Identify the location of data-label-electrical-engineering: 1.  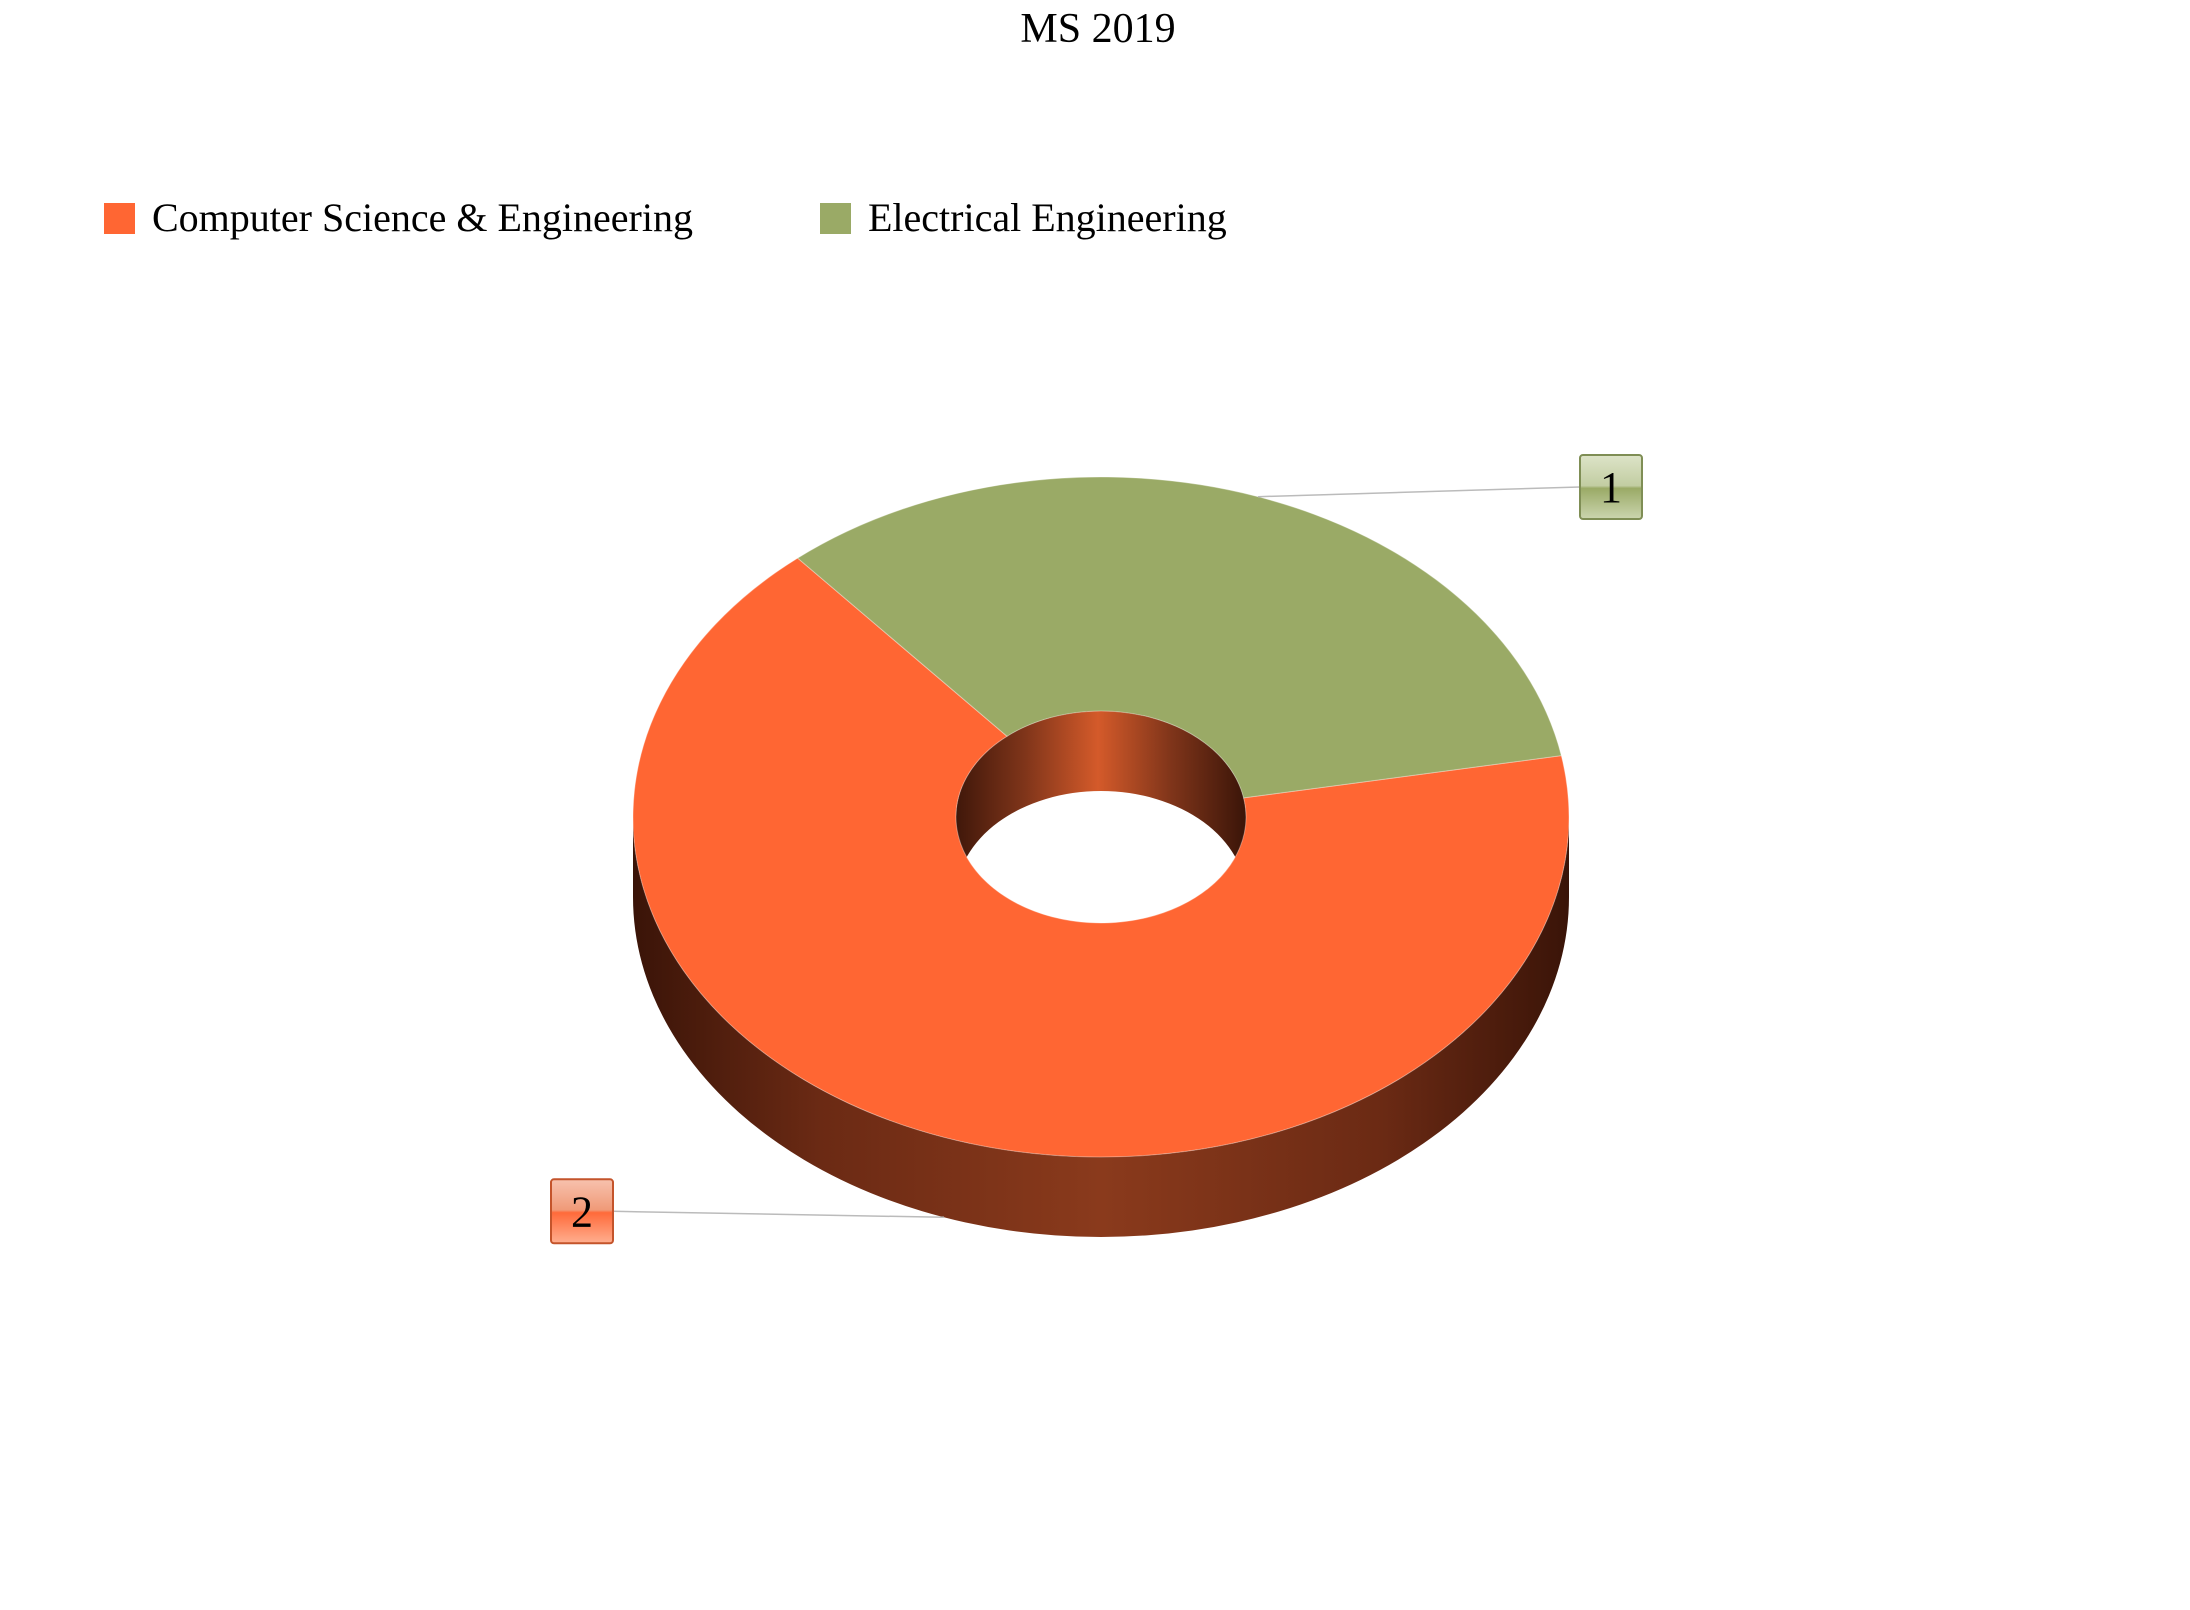
(1611, 487).